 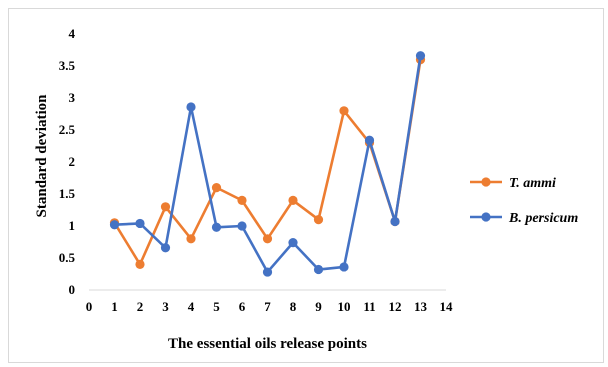 What do you see at coordinates (72, 97) in the screenshot?
I see `y-tick-label: 3` at bounding box center [72, 97].